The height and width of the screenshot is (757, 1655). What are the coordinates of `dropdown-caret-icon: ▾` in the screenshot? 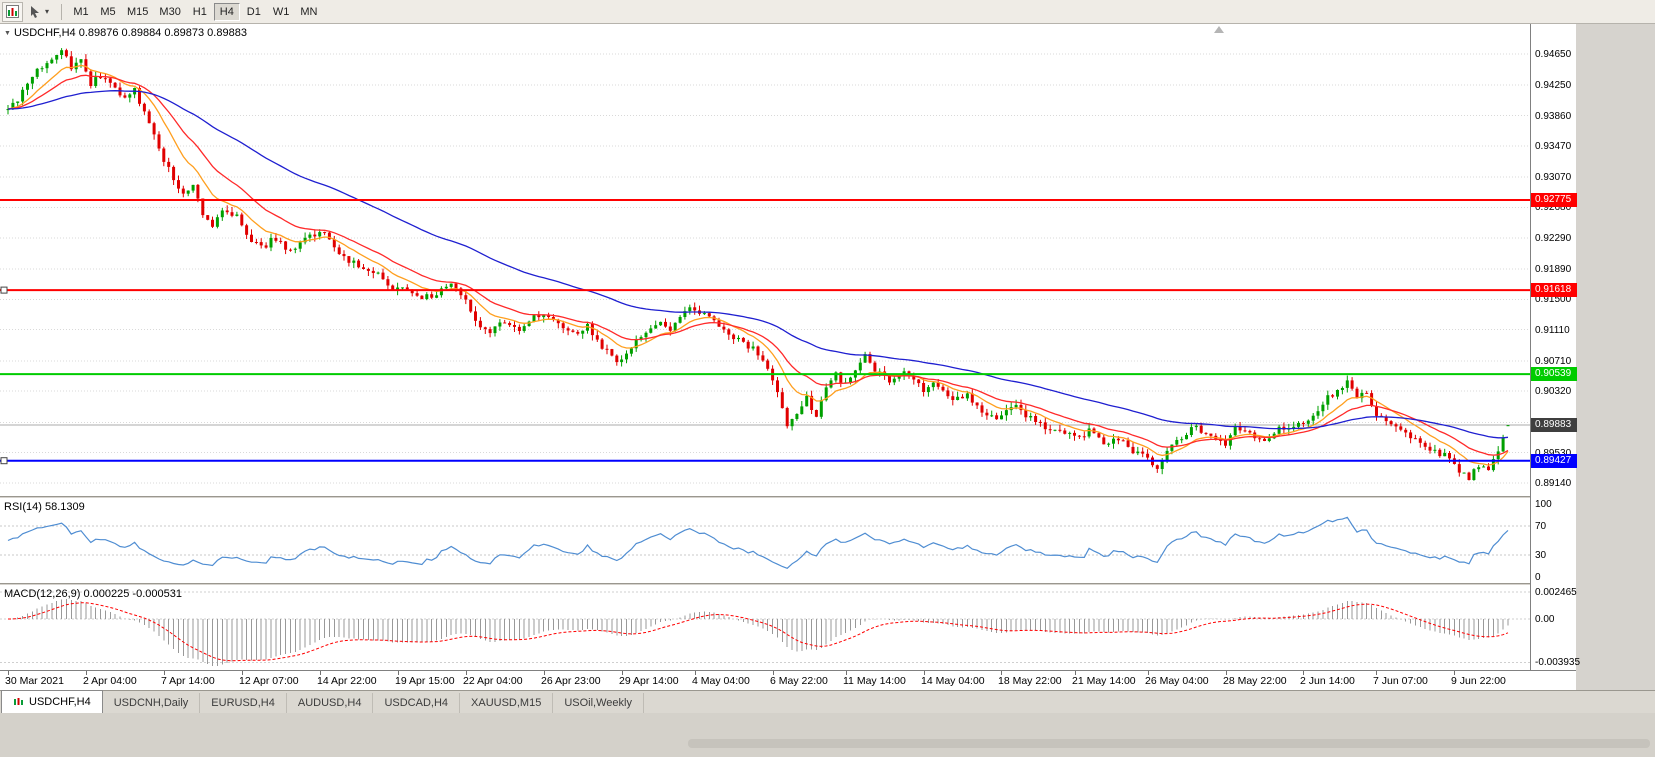 It's located at (47, 11).